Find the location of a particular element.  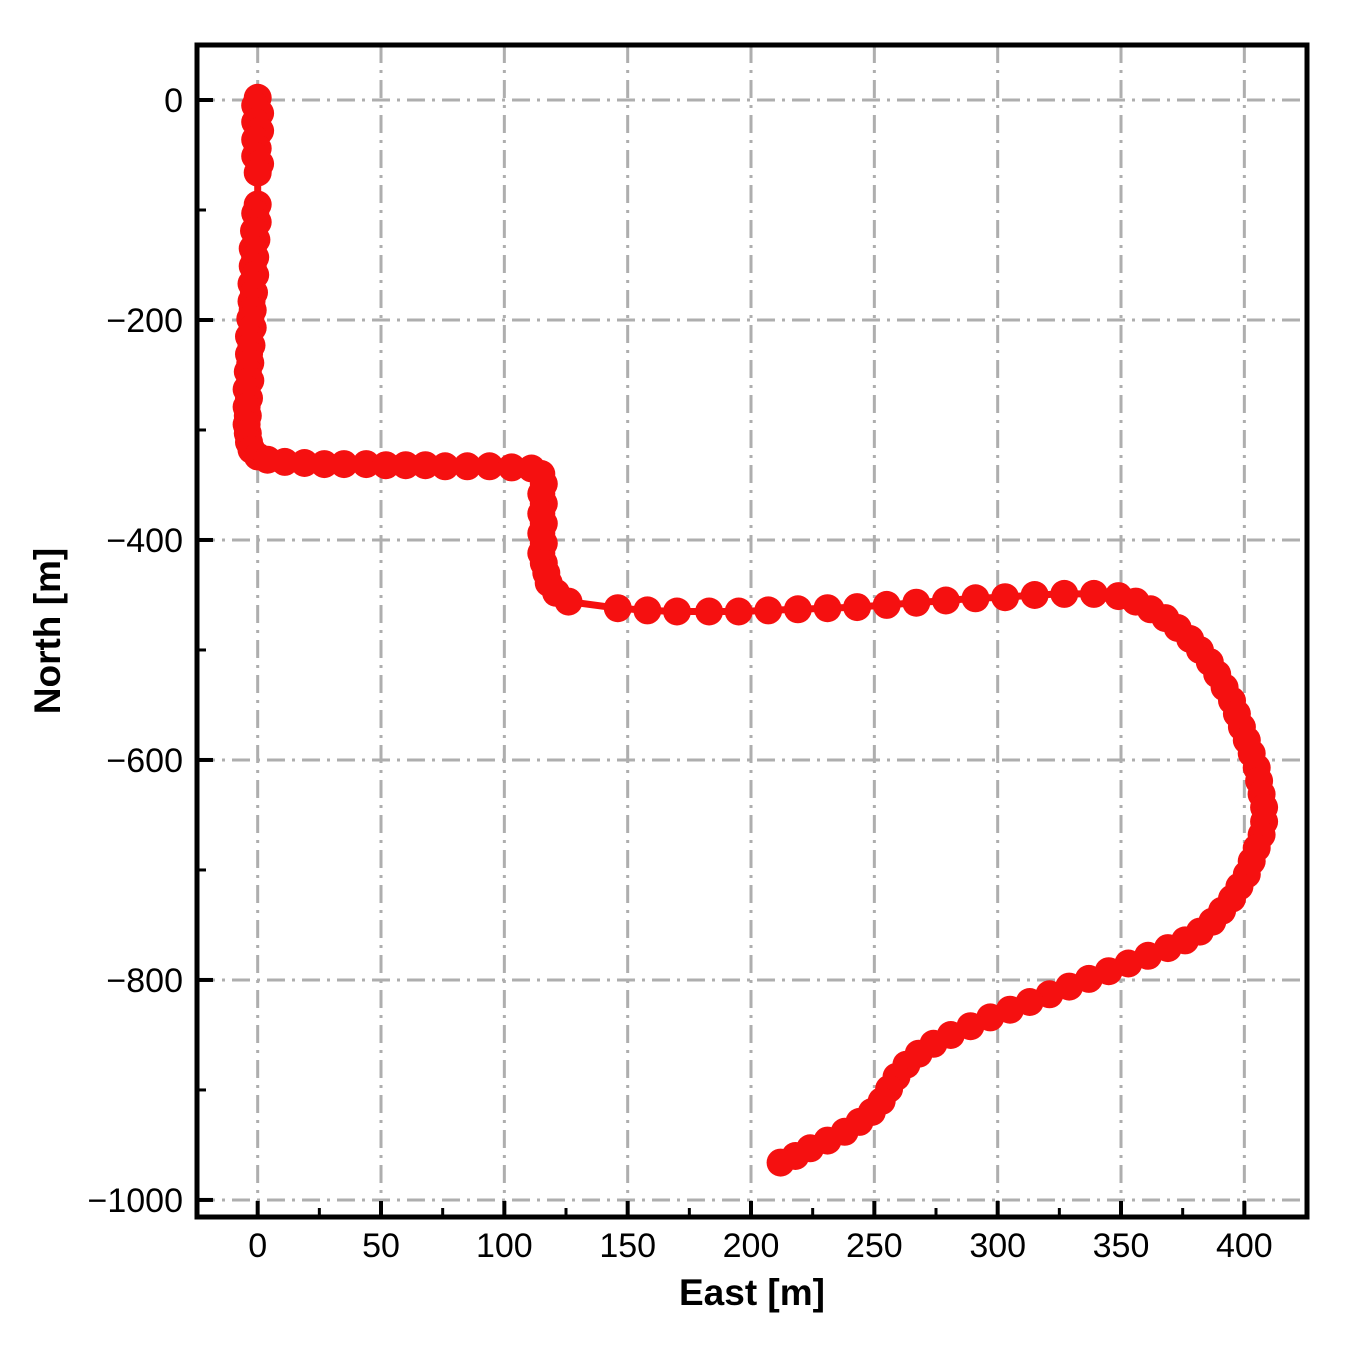

x-tick-label: 100 is located at coordinates (504, 1246).